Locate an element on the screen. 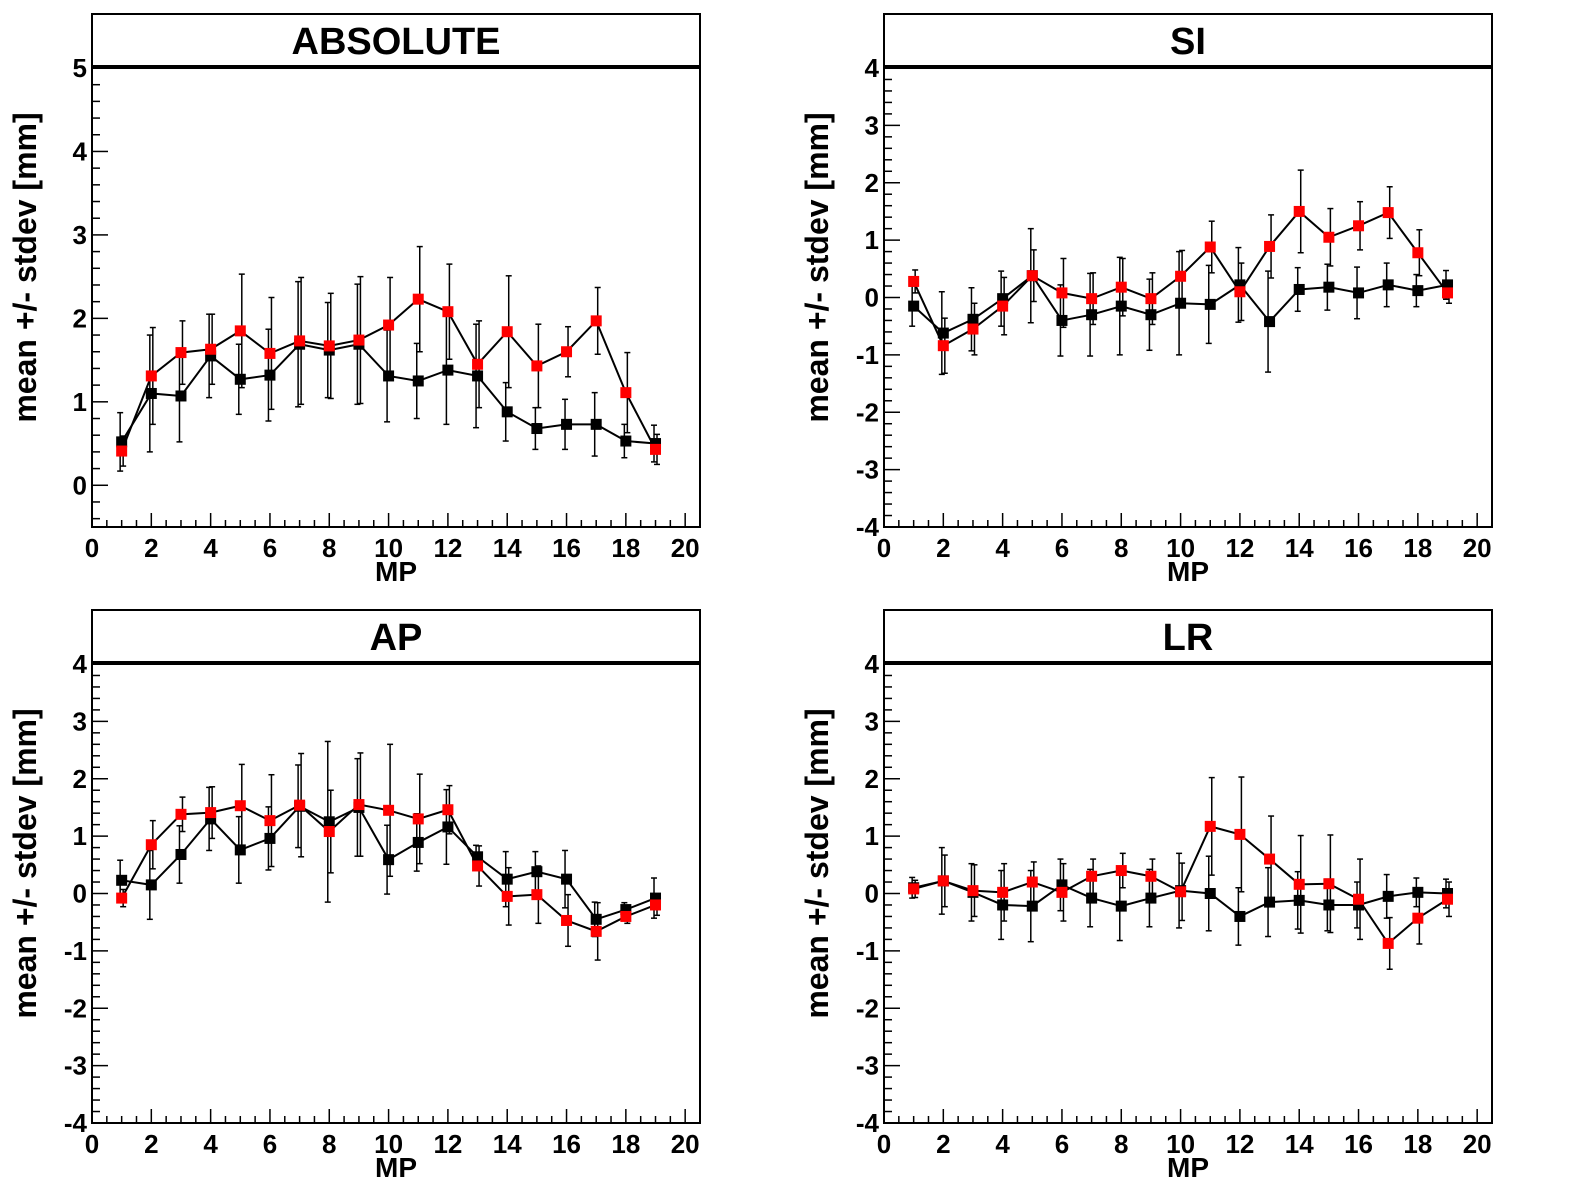 This screenshot has width=1575, height=1181. x-tick-label: 2 is located at coordinates (943, 1144).